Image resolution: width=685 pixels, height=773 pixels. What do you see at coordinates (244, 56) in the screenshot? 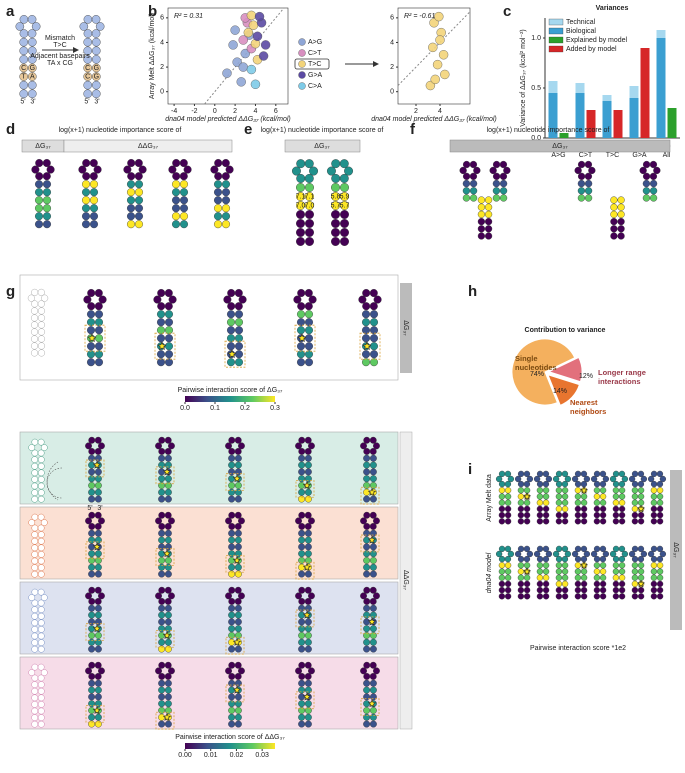
I see `identity-line` at bounding box center [244, 56].